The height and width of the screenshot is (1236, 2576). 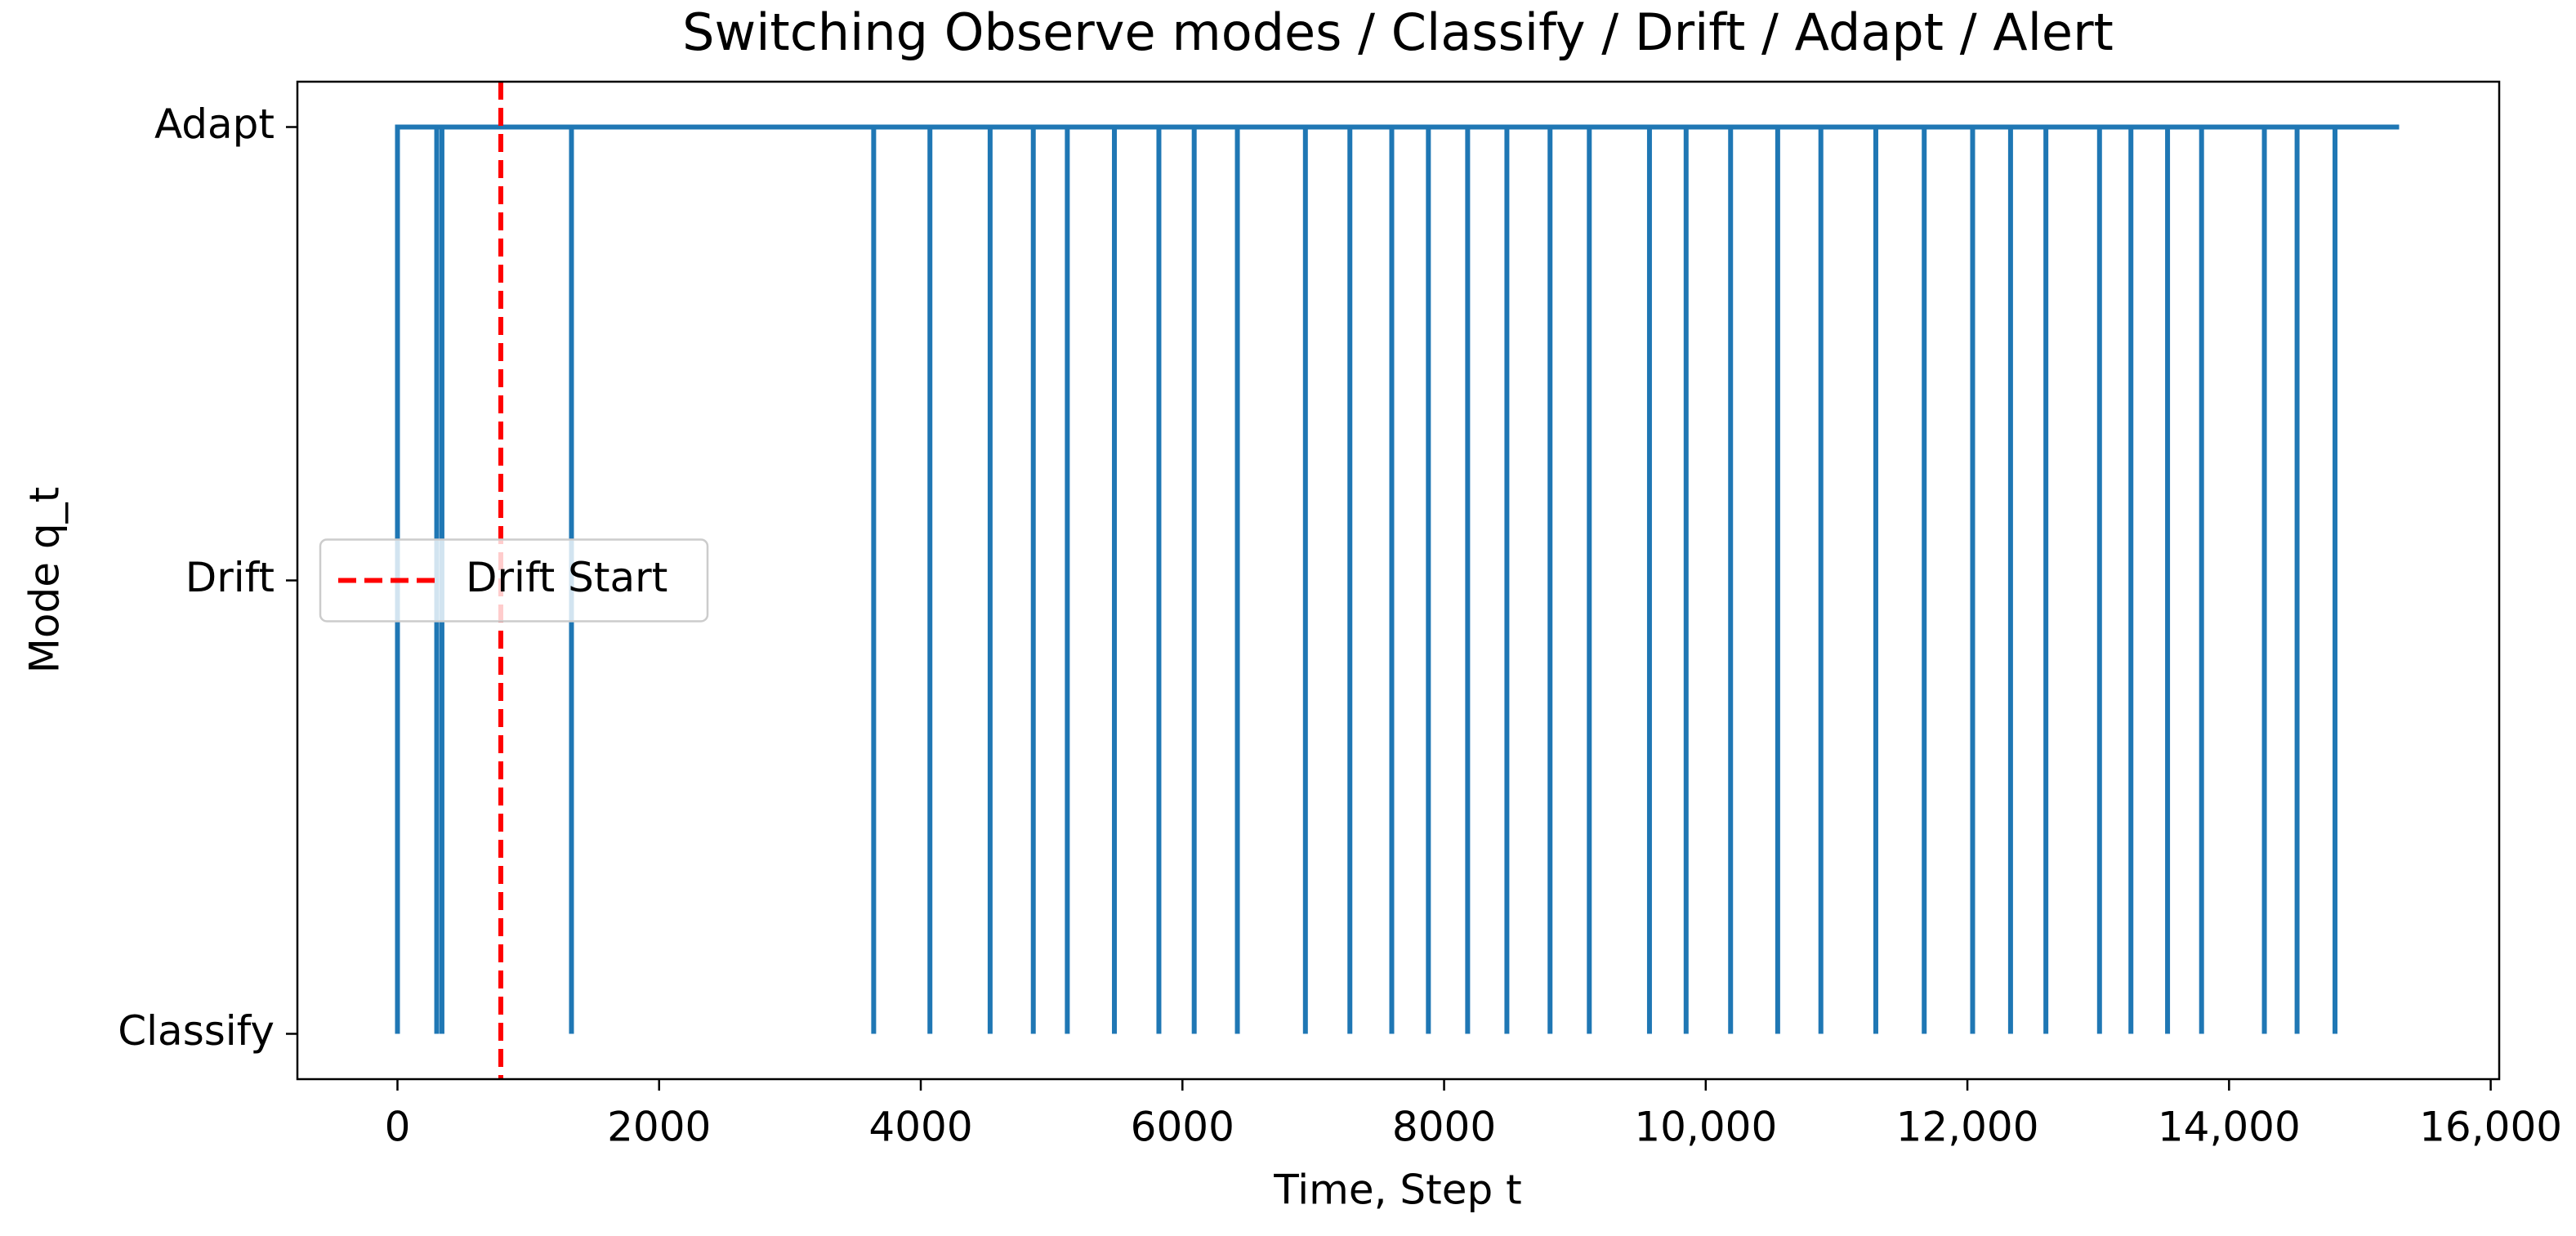 I want to click on y-tick-label: Drift, so click(x=230, y=578).